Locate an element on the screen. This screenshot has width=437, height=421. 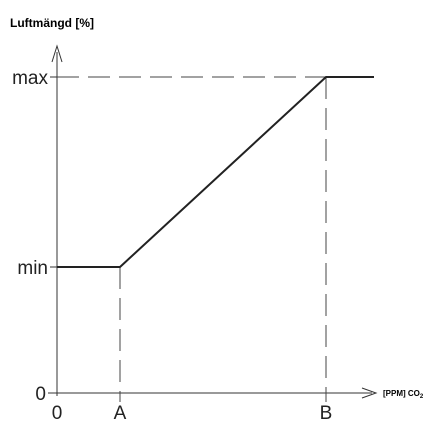
x-axis-label-subscript: 2 is located at coordinates (422, 397).